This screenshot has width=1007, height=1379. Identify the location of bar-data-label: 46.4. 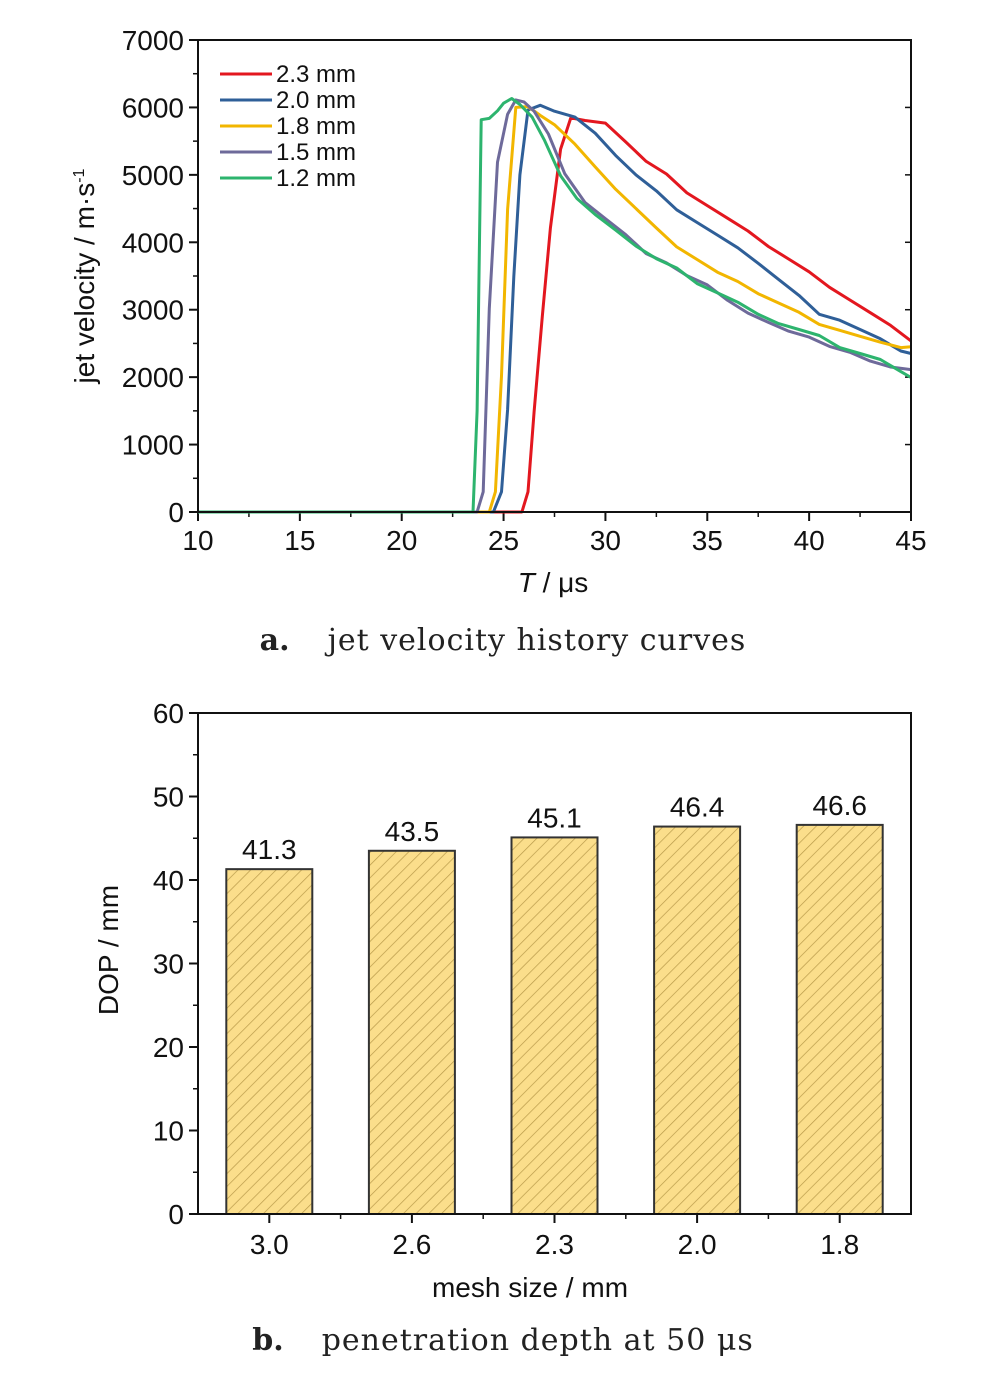
(697, 807).